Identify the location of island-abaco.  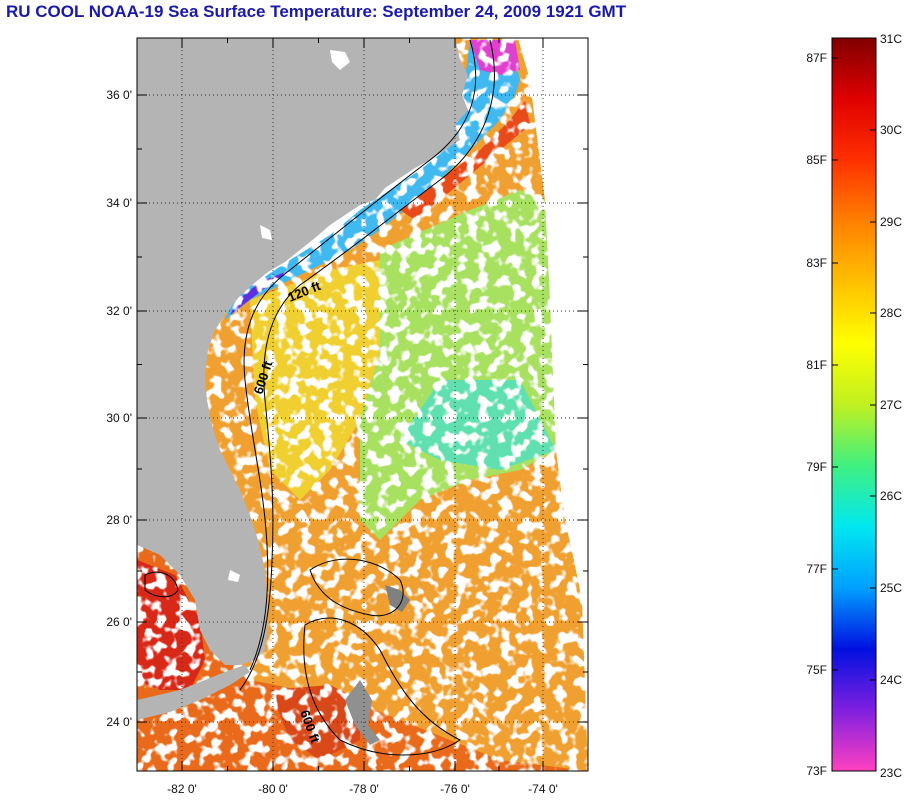
(397, 598).